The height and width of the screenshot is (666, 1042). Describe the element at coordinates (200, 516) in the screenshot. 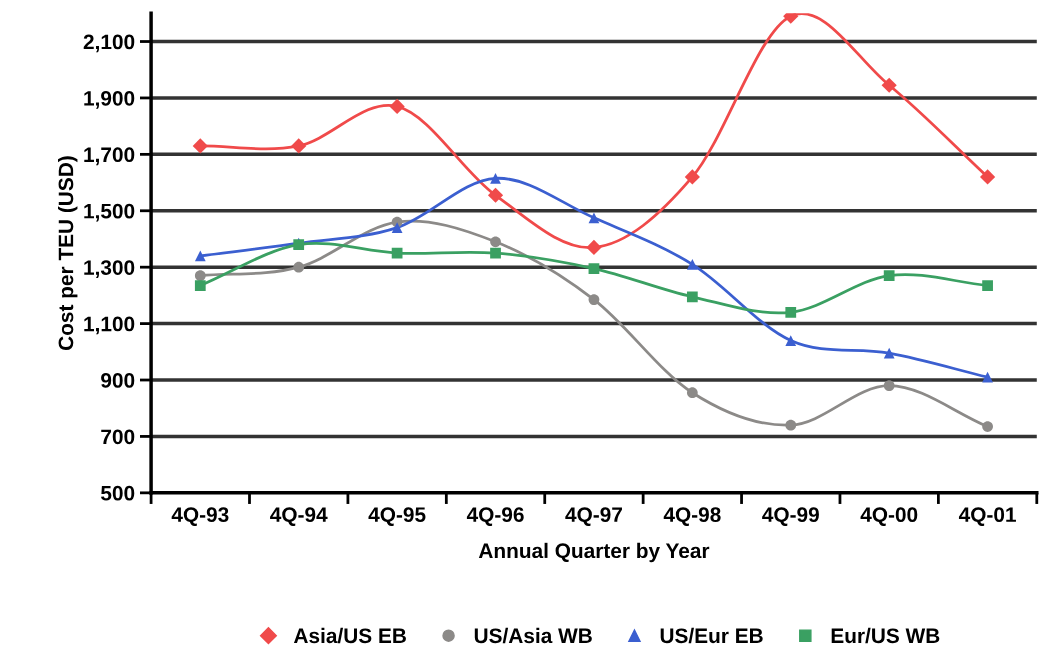

I see `x-tick-label: 4Q-93` at that location.